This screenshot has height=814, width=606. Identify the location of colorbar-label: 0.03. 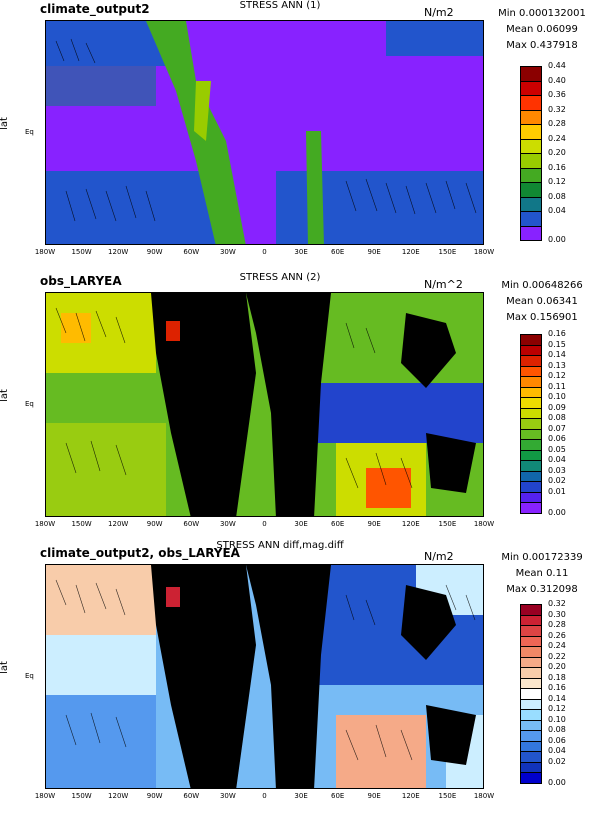
(557, 470).